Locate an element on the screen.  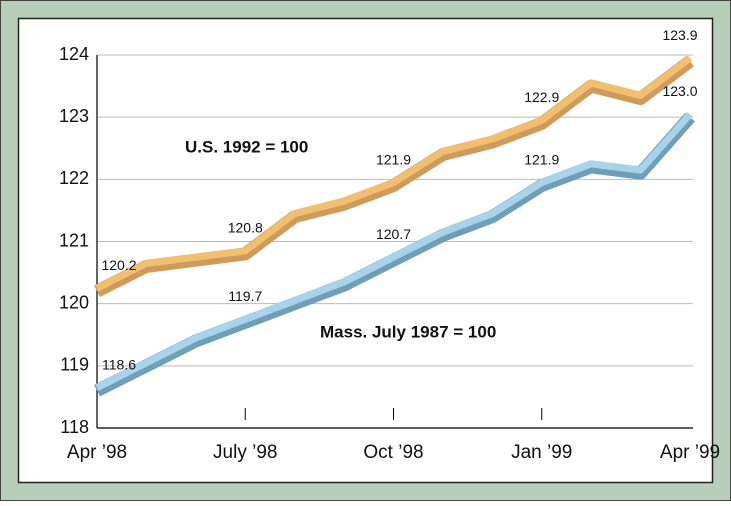
x-tick-label: Apr ’99 is located at coordinates (690, 452).